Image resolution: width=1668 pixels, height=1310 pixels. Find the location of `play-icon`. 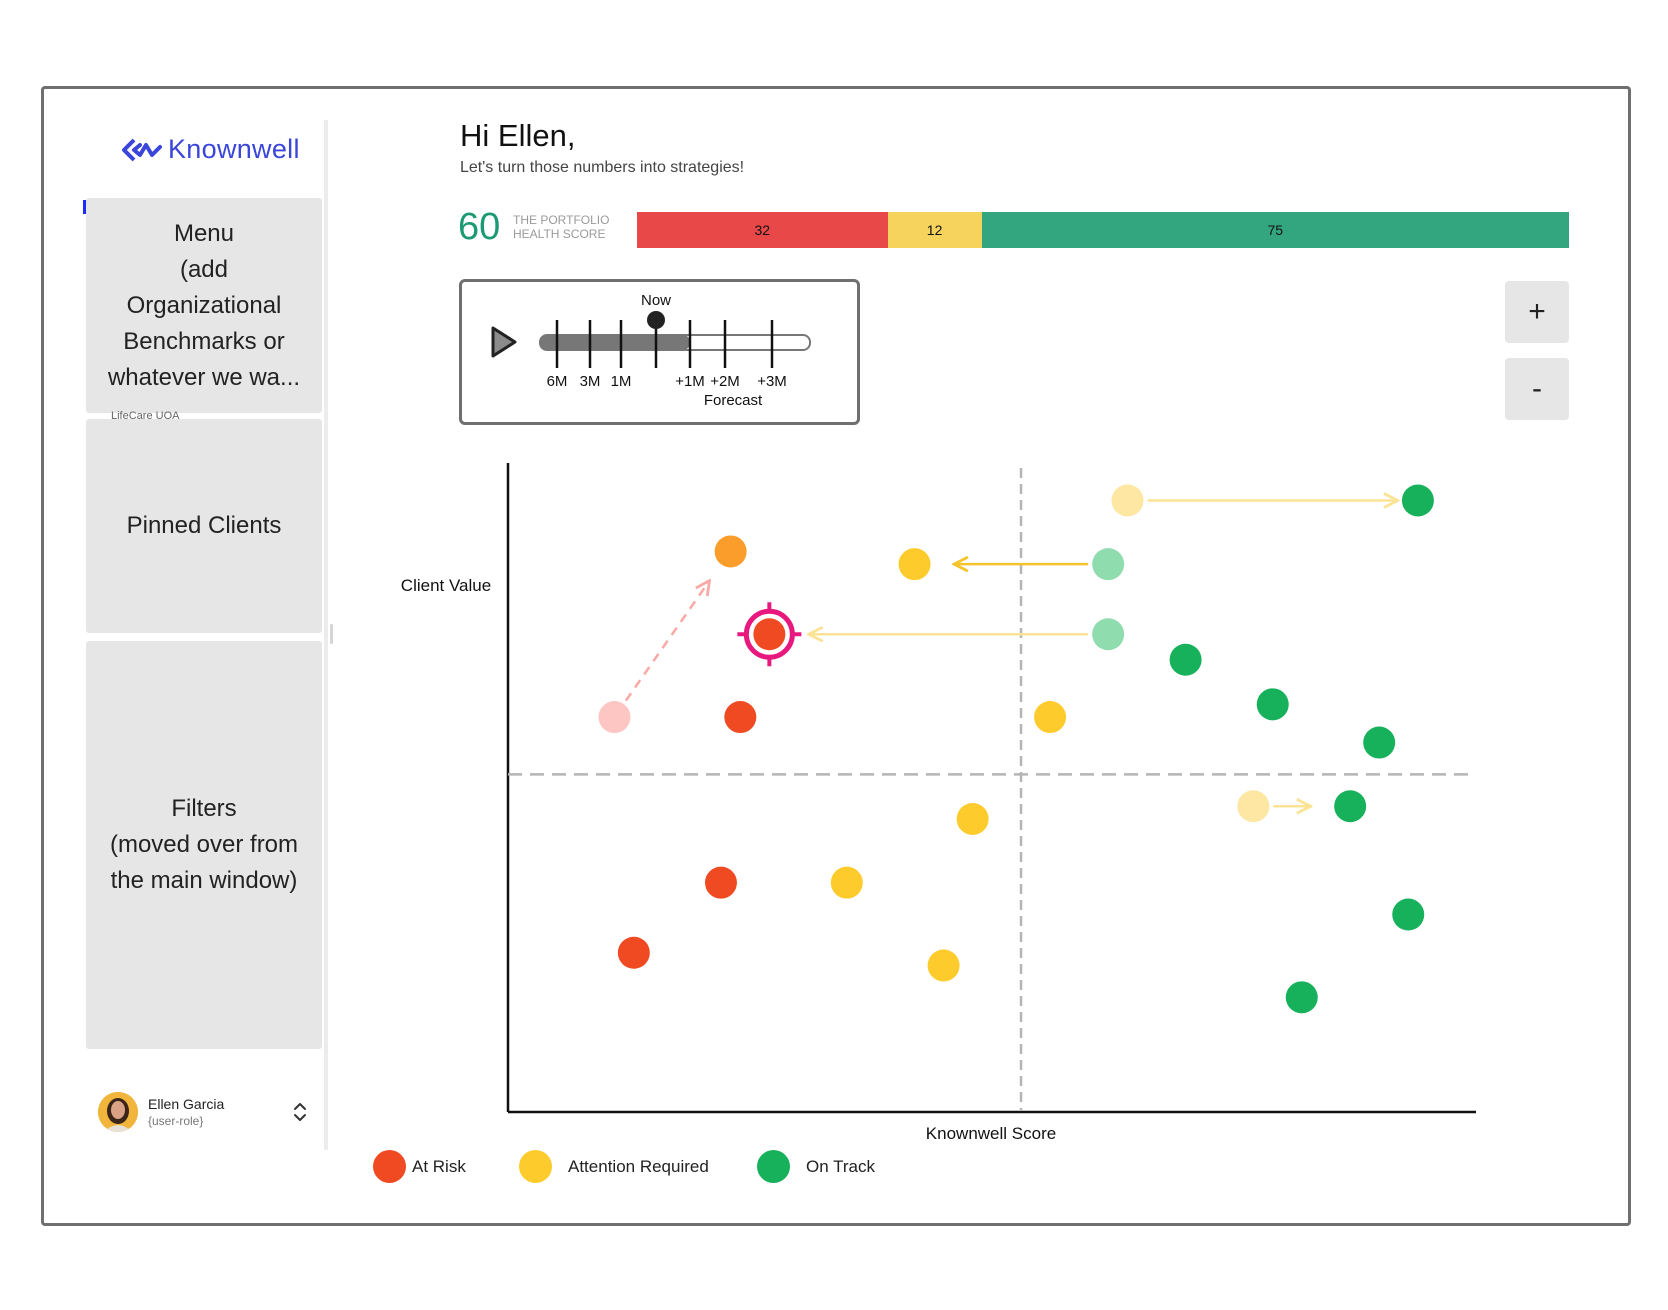

play-icon is located at coordinates (504, 342).